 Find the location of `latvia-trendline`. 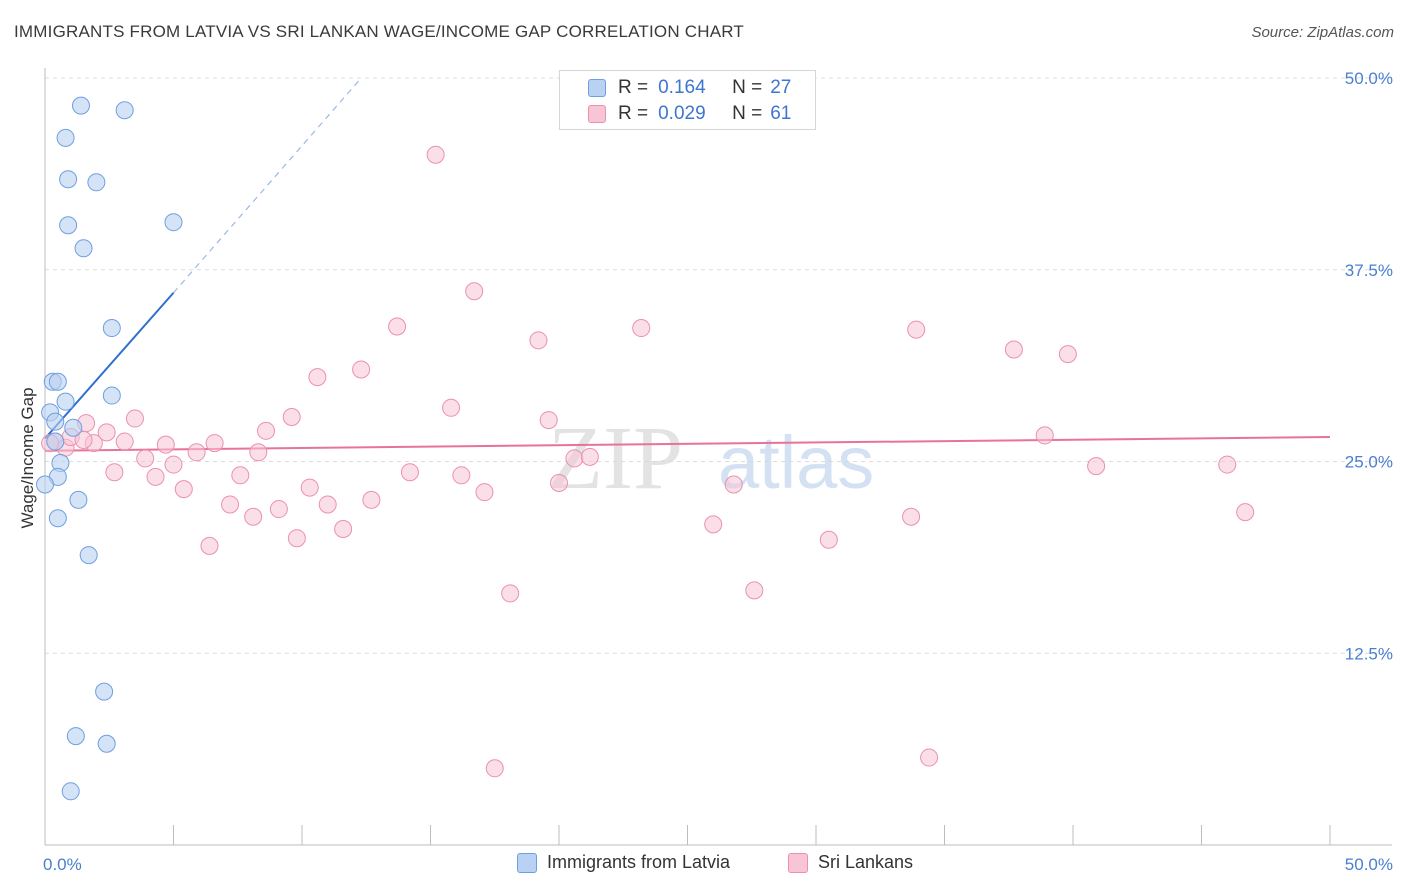

latvia-trendline is located at coordinates (109, 366).